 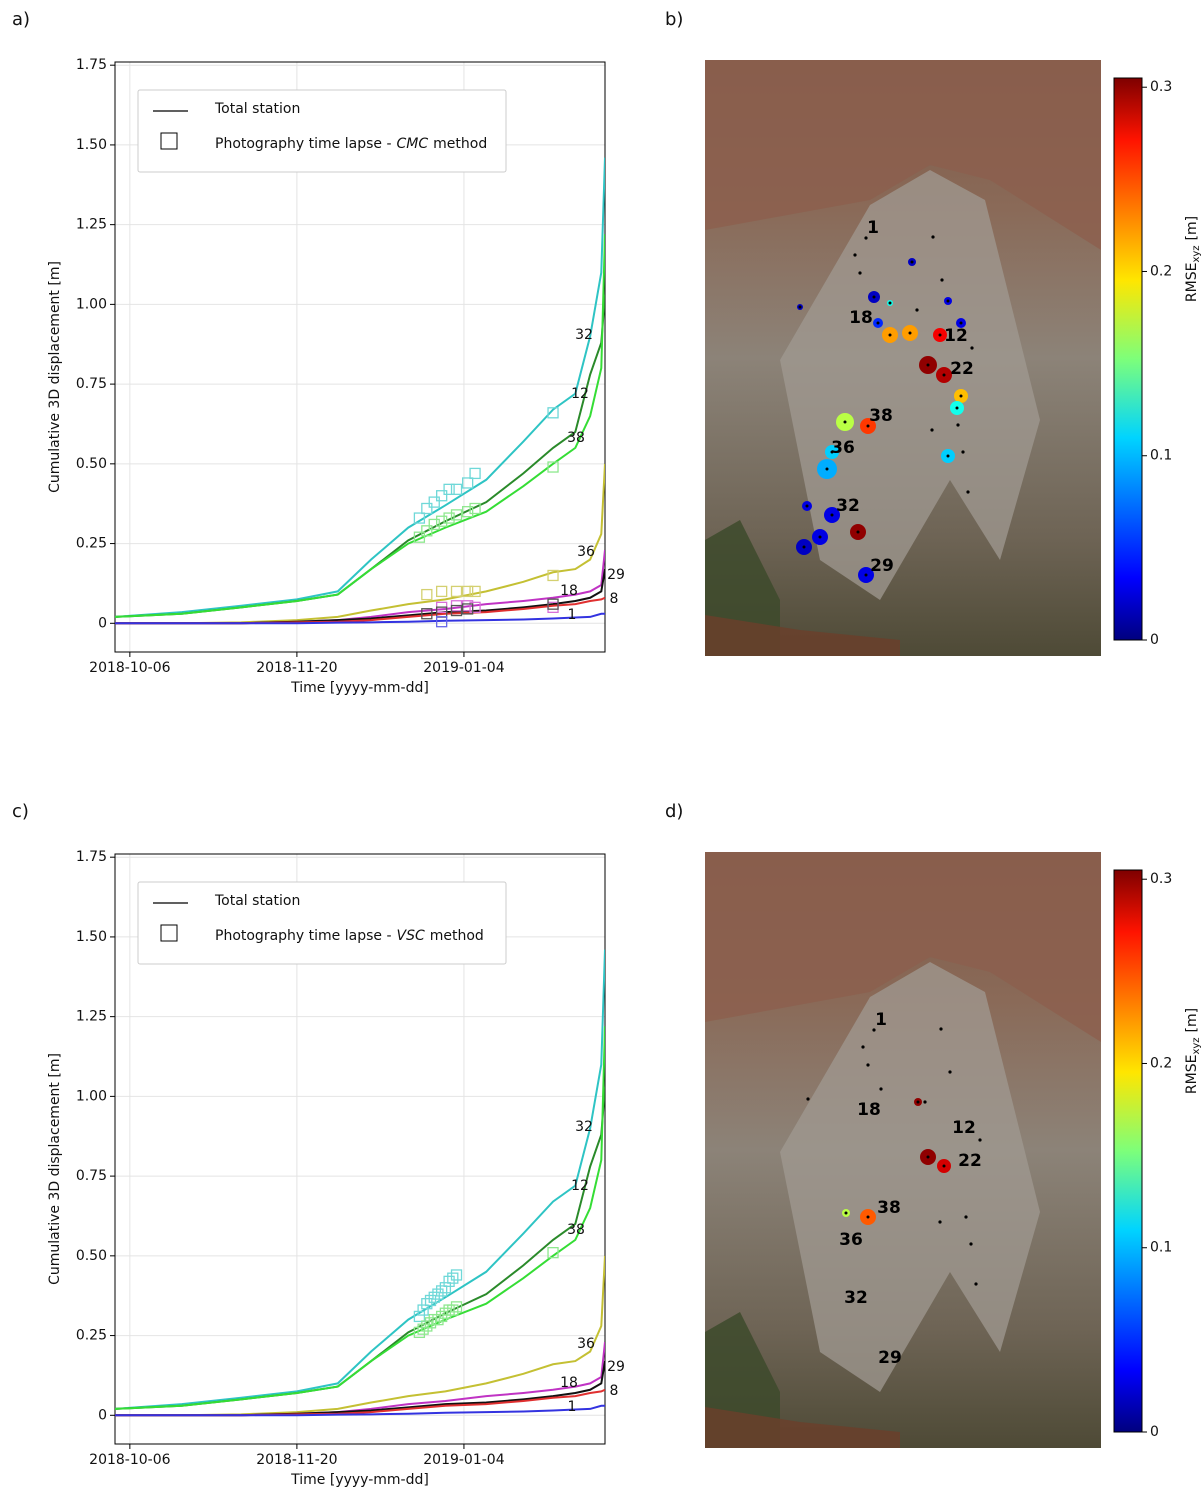 I want to click on point-label: 29, so click(x=890, y=1358).